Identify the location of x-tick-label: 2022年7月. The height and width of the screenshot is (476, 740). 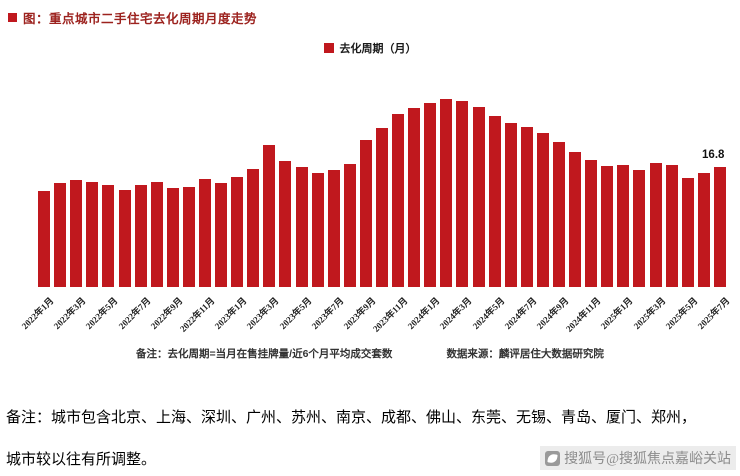
(134, 313).